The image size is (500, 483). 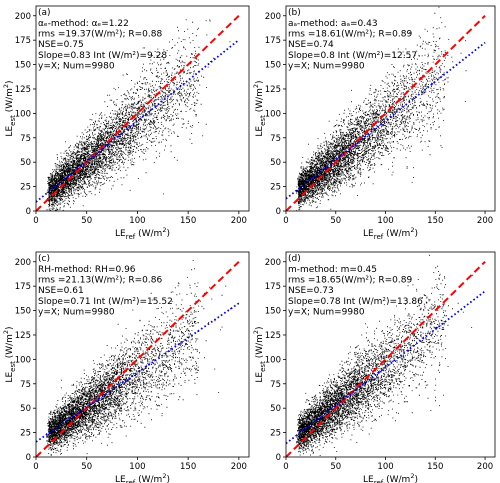 I want to click on stats-annotation: Slope=0.71 Int (W/m²)=15.52, so click(x=105, y=302).